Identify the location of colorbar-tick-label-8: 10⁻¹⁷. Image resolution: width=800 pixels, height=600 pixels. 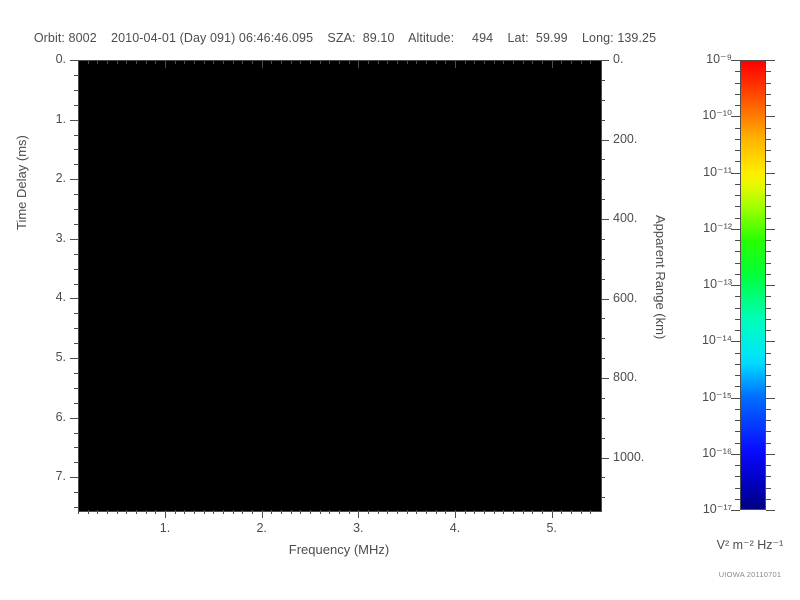
(717, 509).